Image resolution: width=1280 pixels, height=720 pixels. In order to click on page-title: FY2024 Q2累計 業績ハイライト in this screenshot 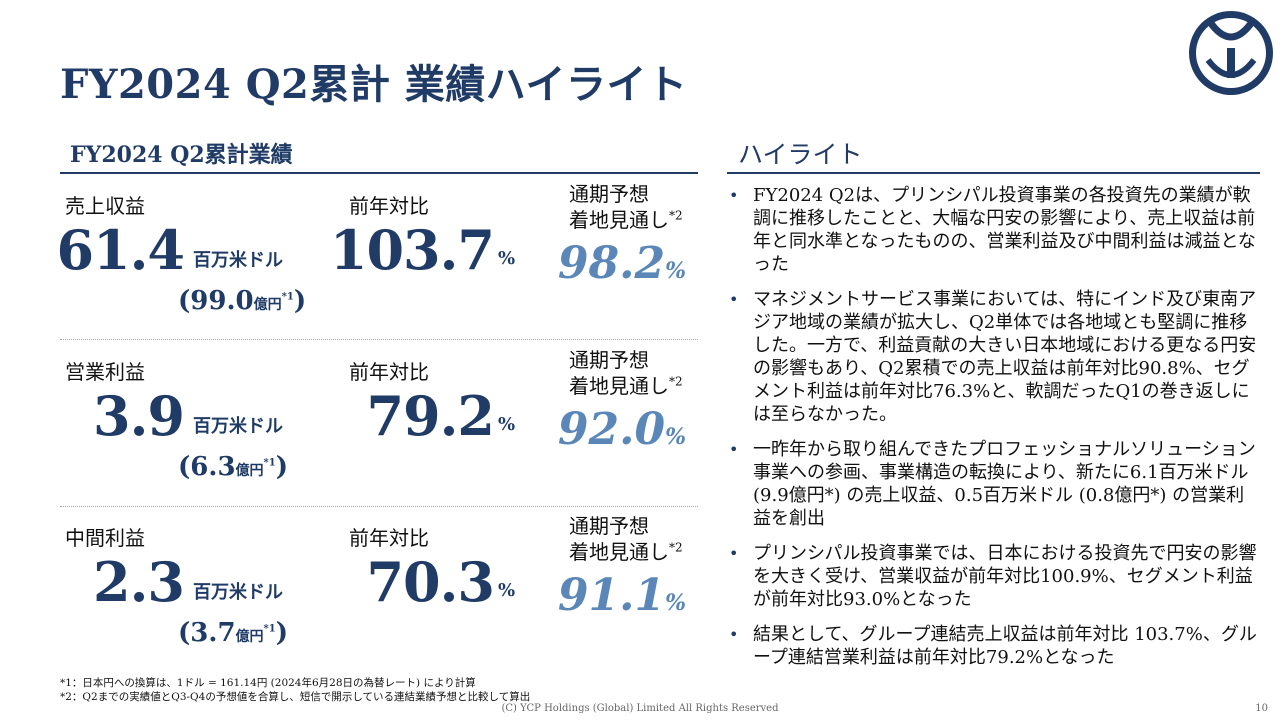, I will do `click(374, 84)`.